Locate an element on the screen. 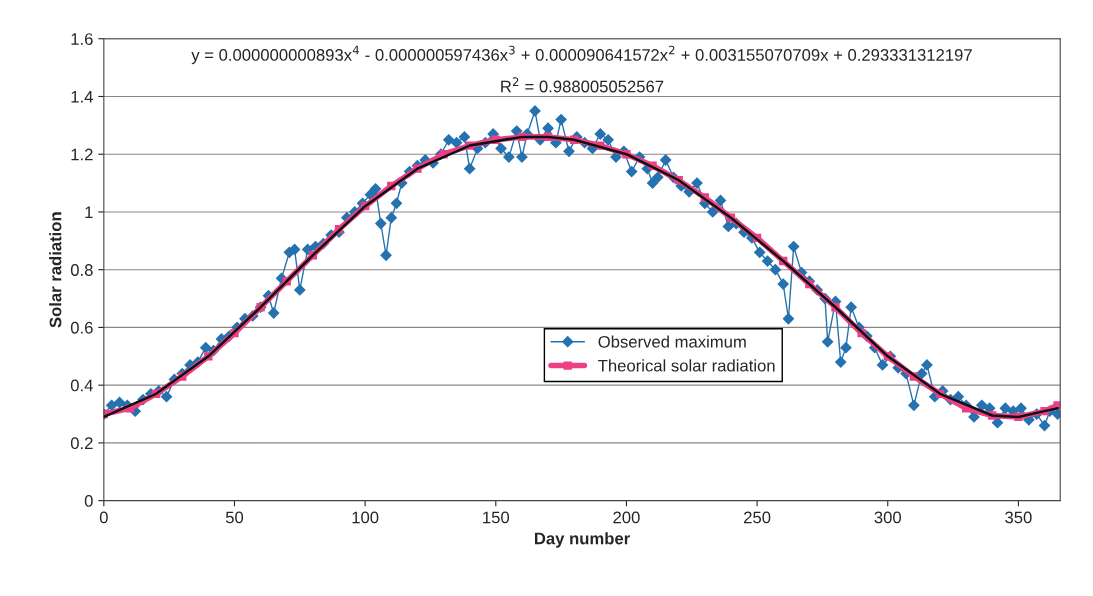  y-tick-label: 0.8 is located at coordinates (81, 270).